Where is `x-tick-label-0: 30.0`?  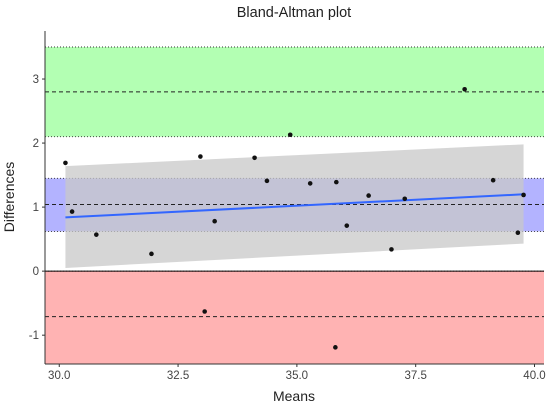 x-tick-label-0: 30.0 is located at coordinates (59, 376).